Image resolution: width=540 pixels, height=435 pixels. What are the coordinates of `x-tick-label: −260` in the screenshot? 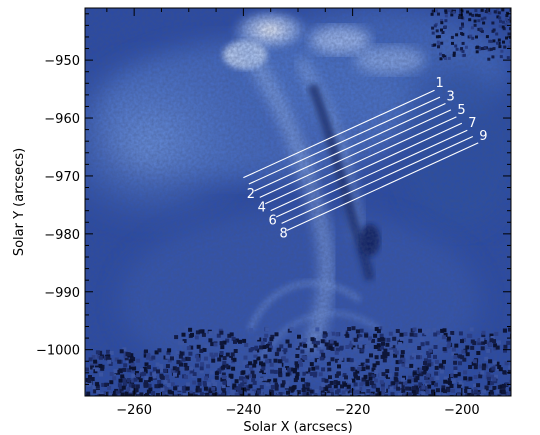 It's located at (134, 410).